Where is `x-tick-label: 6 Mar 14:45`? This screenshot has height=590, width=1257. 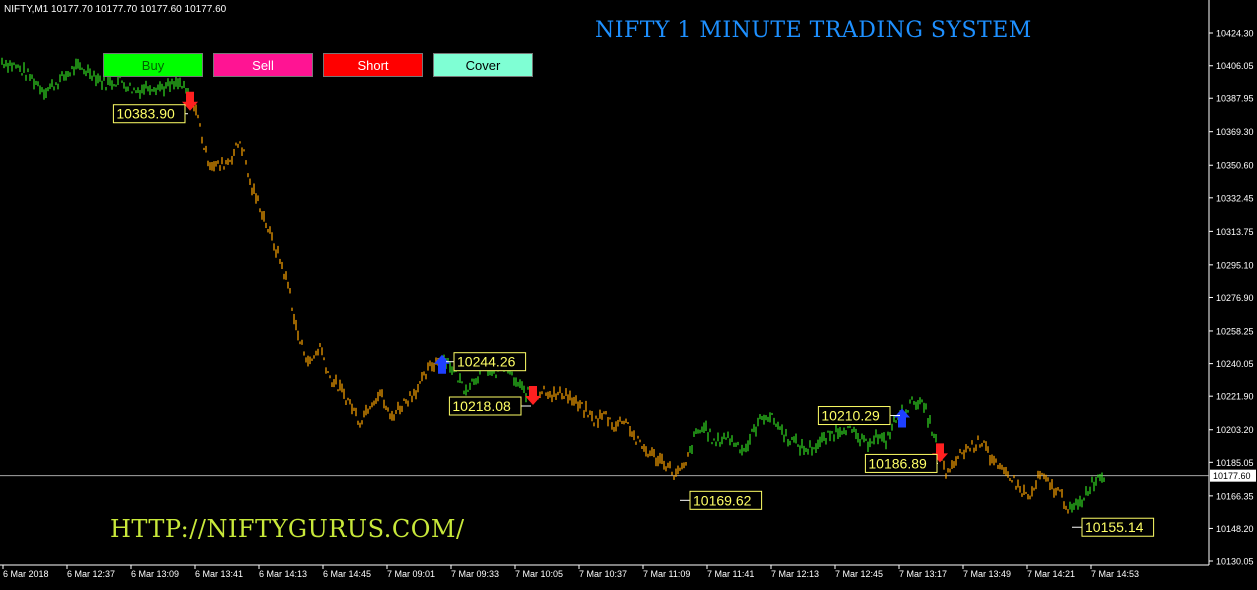
x-tick-label: 6 Mar 14:45 is located at coordinates (347, 574).